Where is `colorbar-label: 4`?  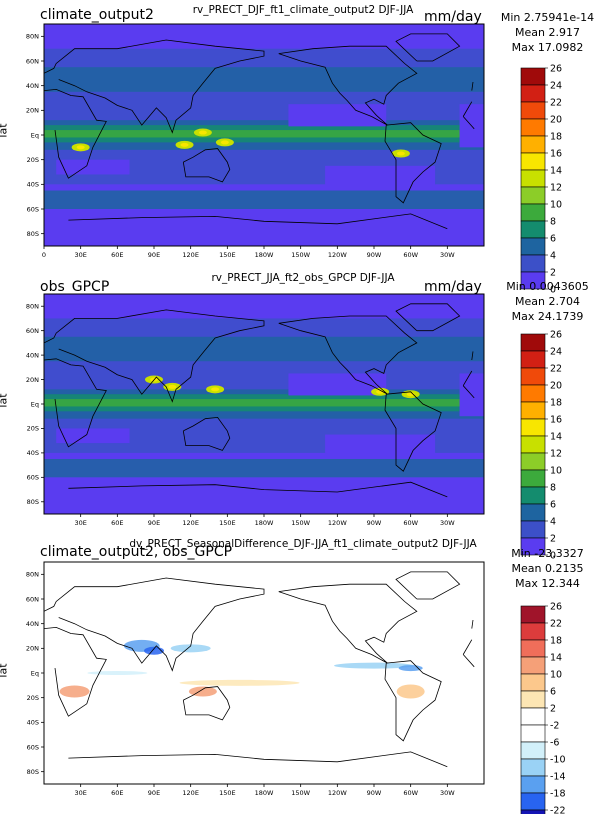
colorbar-label: 4 is located at coordinates (553, 522).